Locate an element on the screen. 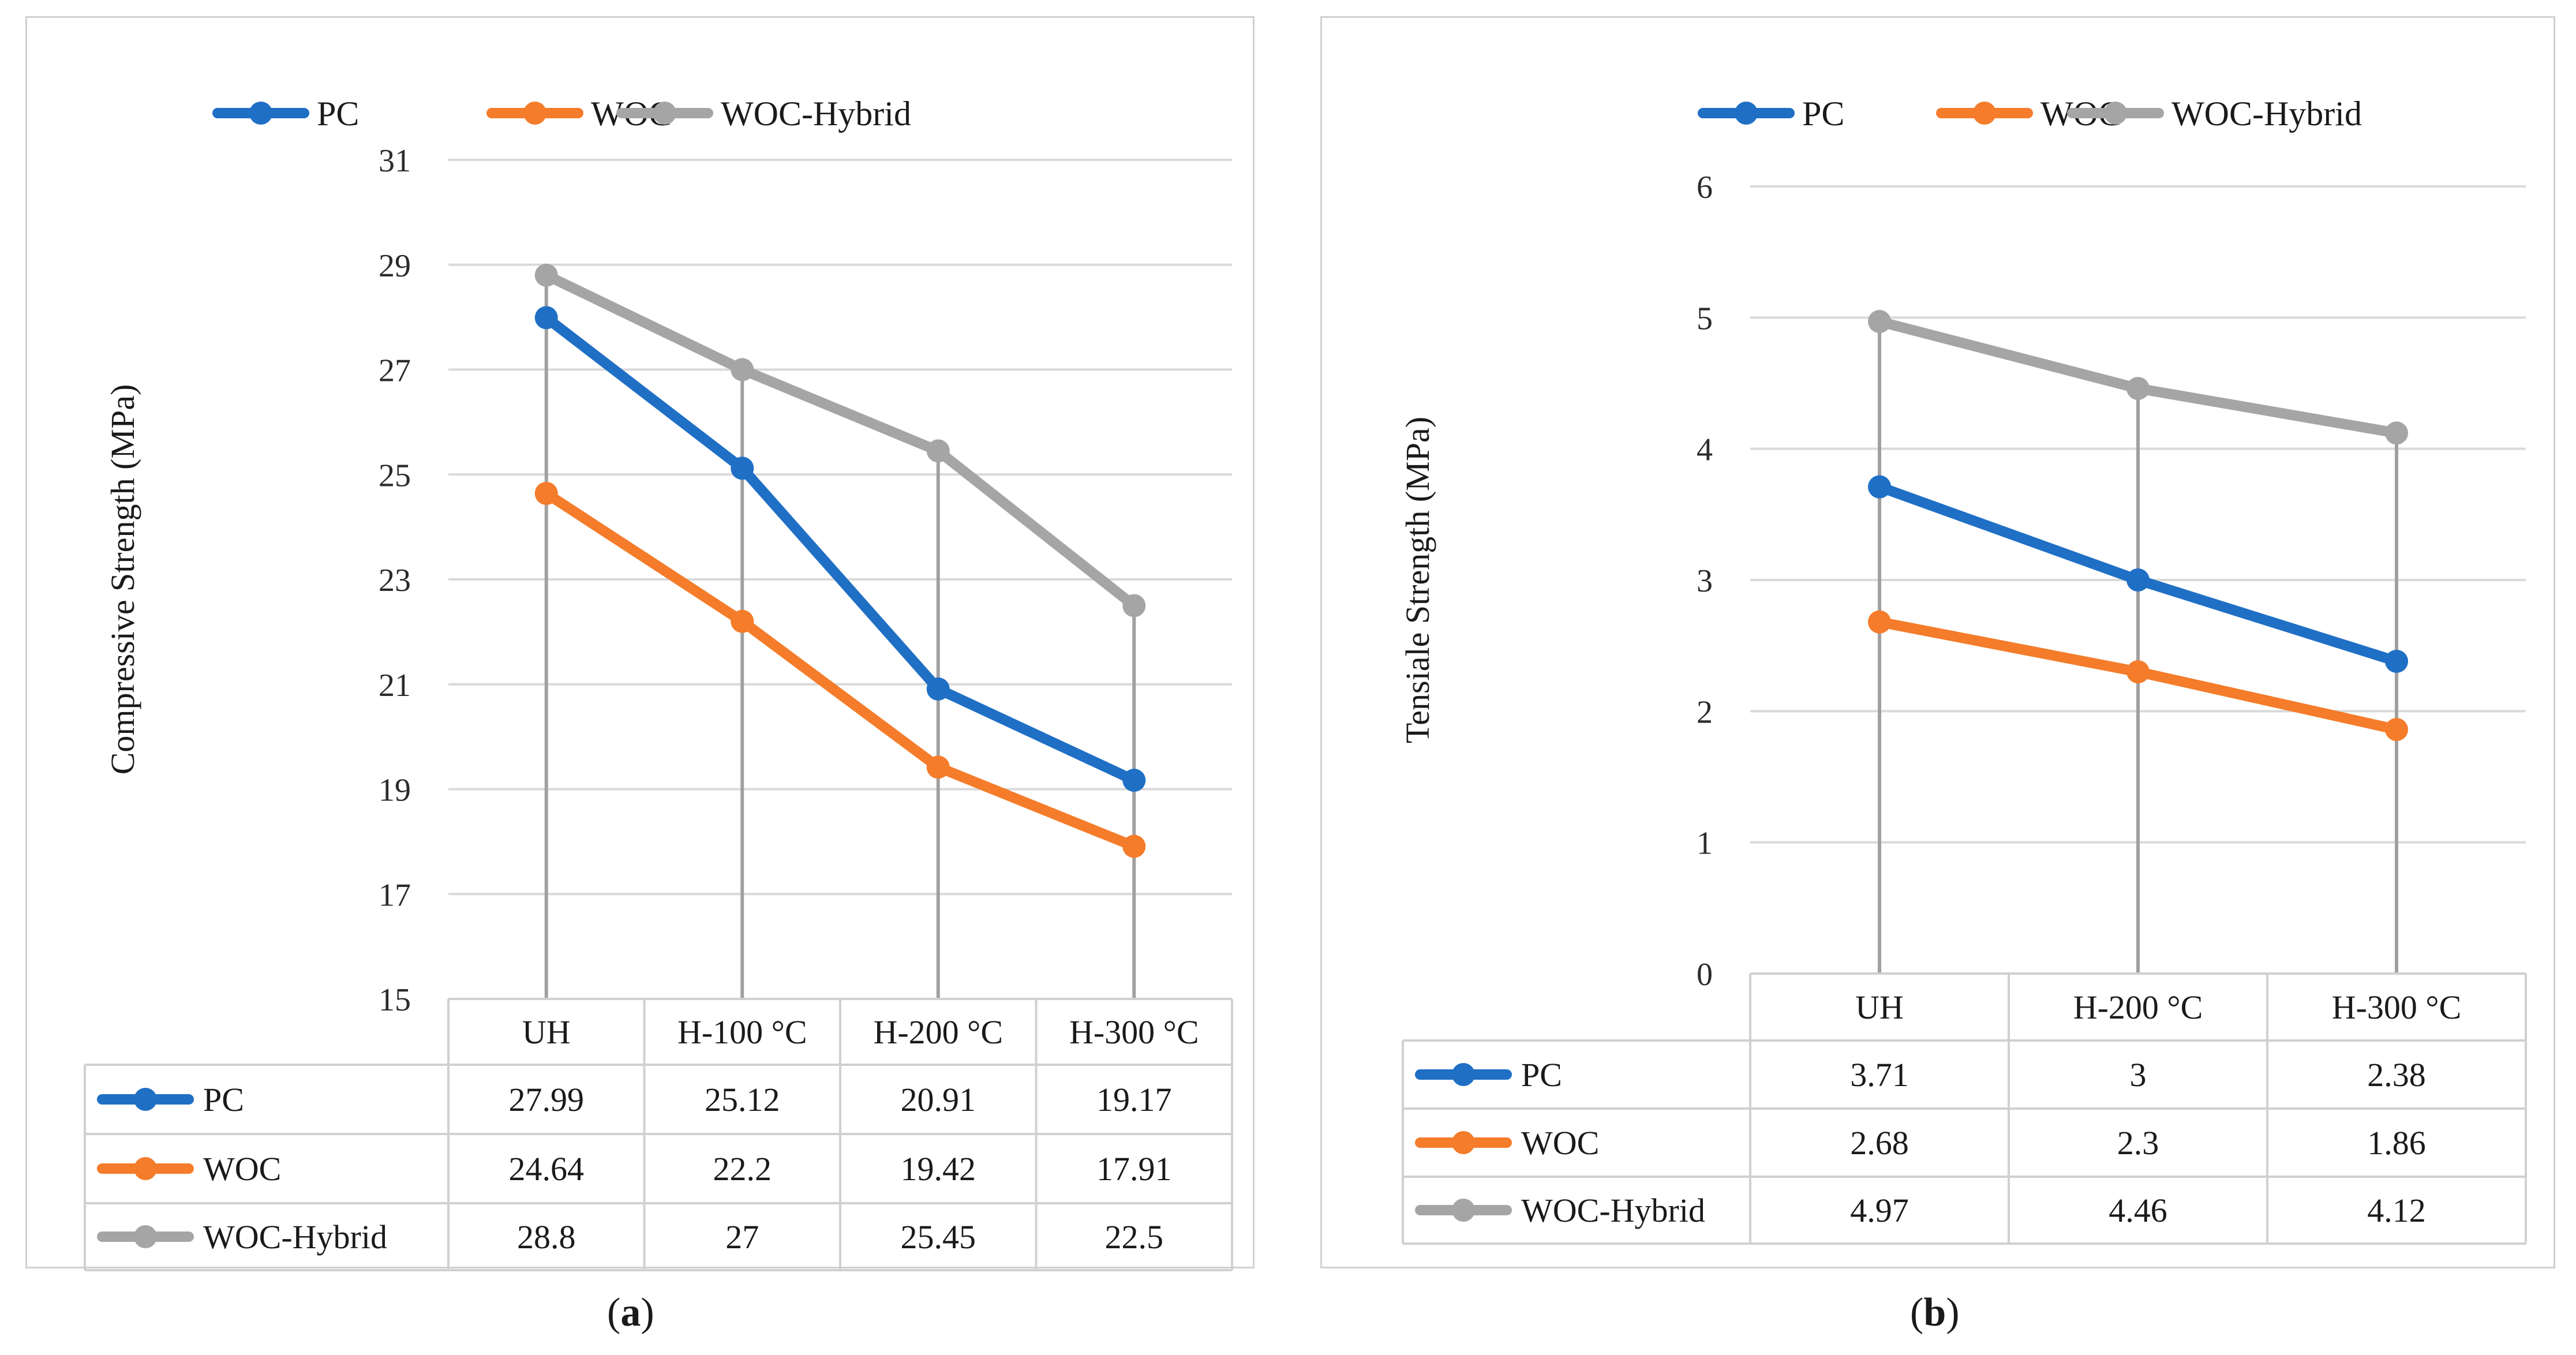 The width and height of the screenshot is (2576, 1355). y-axis-title: Tensiale Strength (MPa) is located at coordinates (1417, 580).